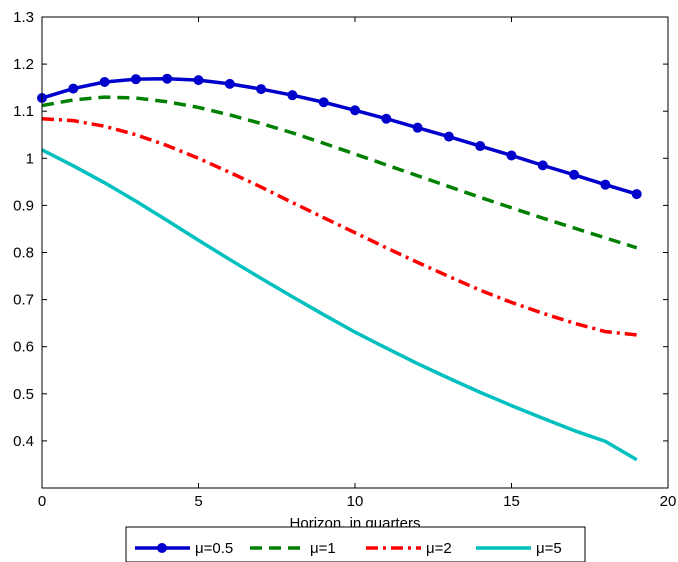  Describe the element at coordinates (23, 17) in the screenshot. I see `y-tick-label: 1.3` at that location.